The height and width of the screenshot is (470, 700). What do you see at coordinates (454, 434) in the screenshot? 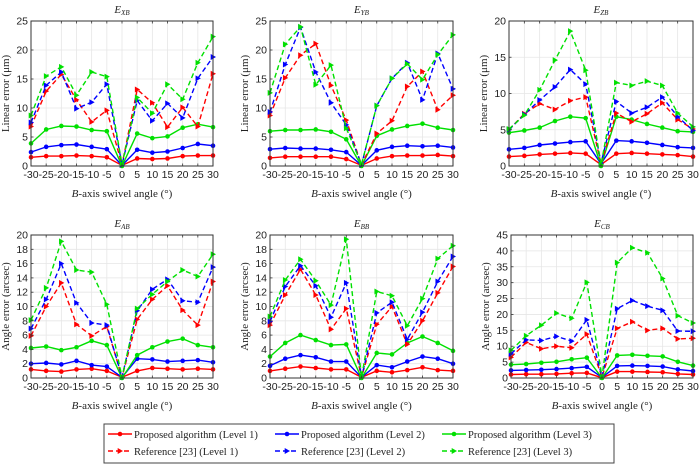
I see `legend-marker-circle` at bounding box center [454, 434].